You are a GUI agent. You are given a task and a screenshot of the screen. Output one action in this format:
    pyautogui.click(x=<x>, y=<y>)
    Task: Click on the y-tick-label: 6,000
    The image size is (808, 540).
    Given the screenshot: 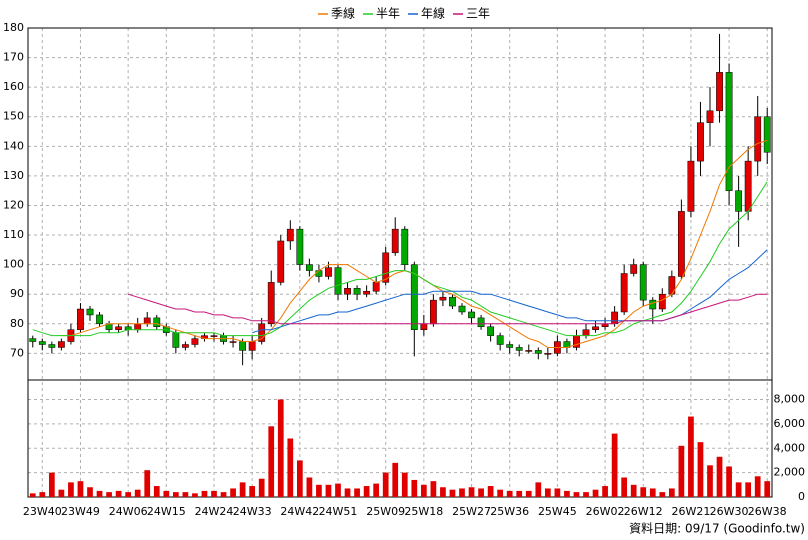 What is the action you would take?
    pyautogui.click(x=790, y=423)
    